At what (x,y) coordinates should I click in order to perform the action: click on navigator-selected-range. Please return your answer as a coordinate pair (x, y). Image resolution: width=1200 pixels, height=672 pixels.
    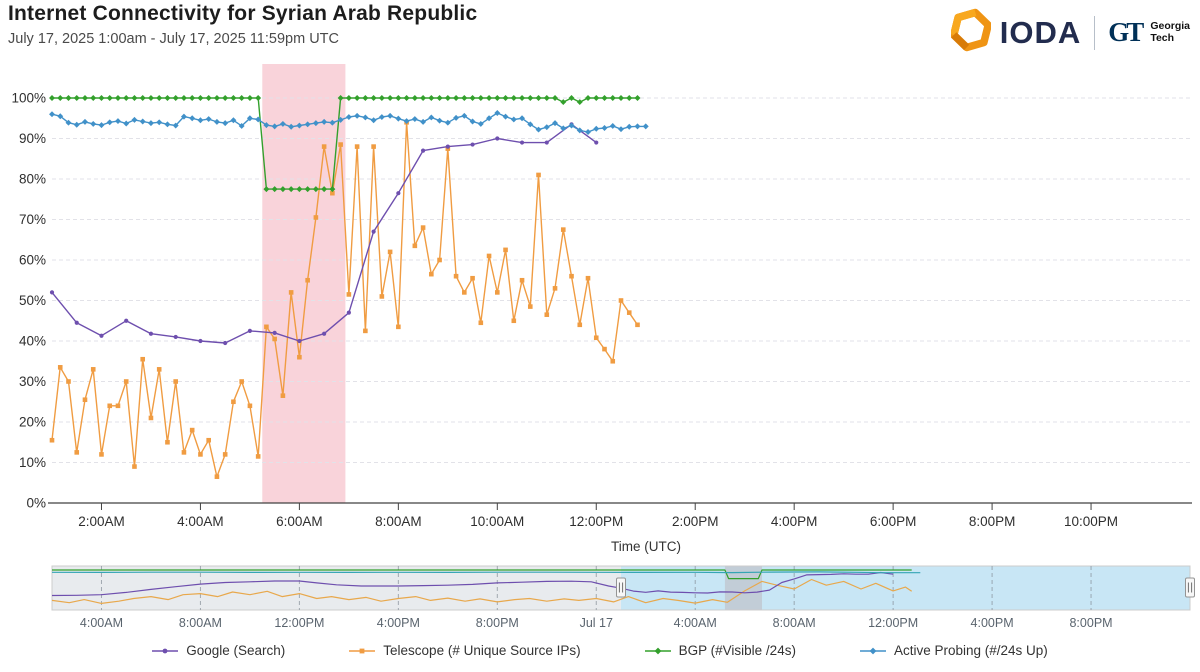
    Looking at the image, I should click on (905, 588).